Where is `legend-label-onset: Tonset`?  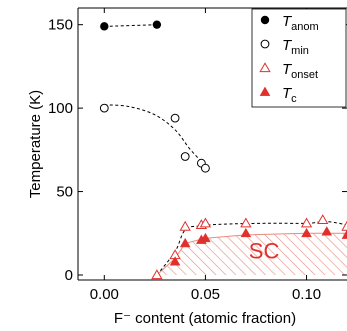 legend-label-onset: Tonset is located at coordinates (300, 71).